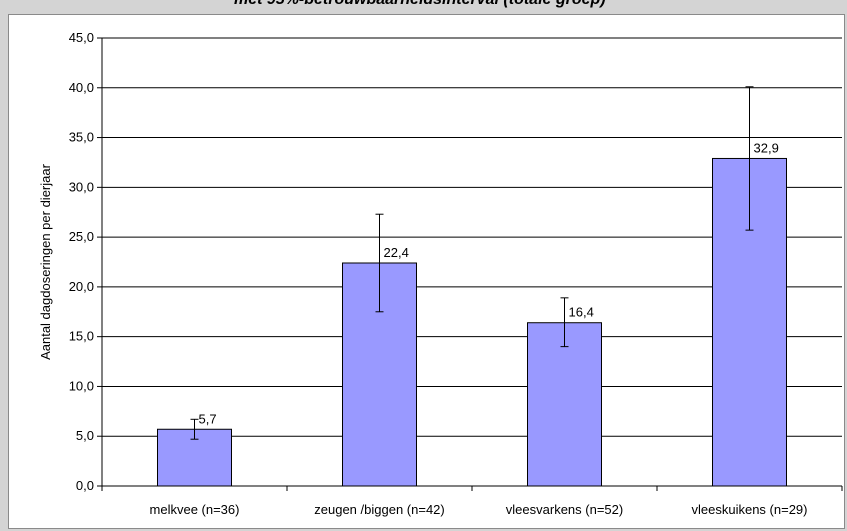  What do you see at coordinates (85, 435) in the screenshot?
I see `y-tick-label: 5,0` at bounding box center [85, 435].